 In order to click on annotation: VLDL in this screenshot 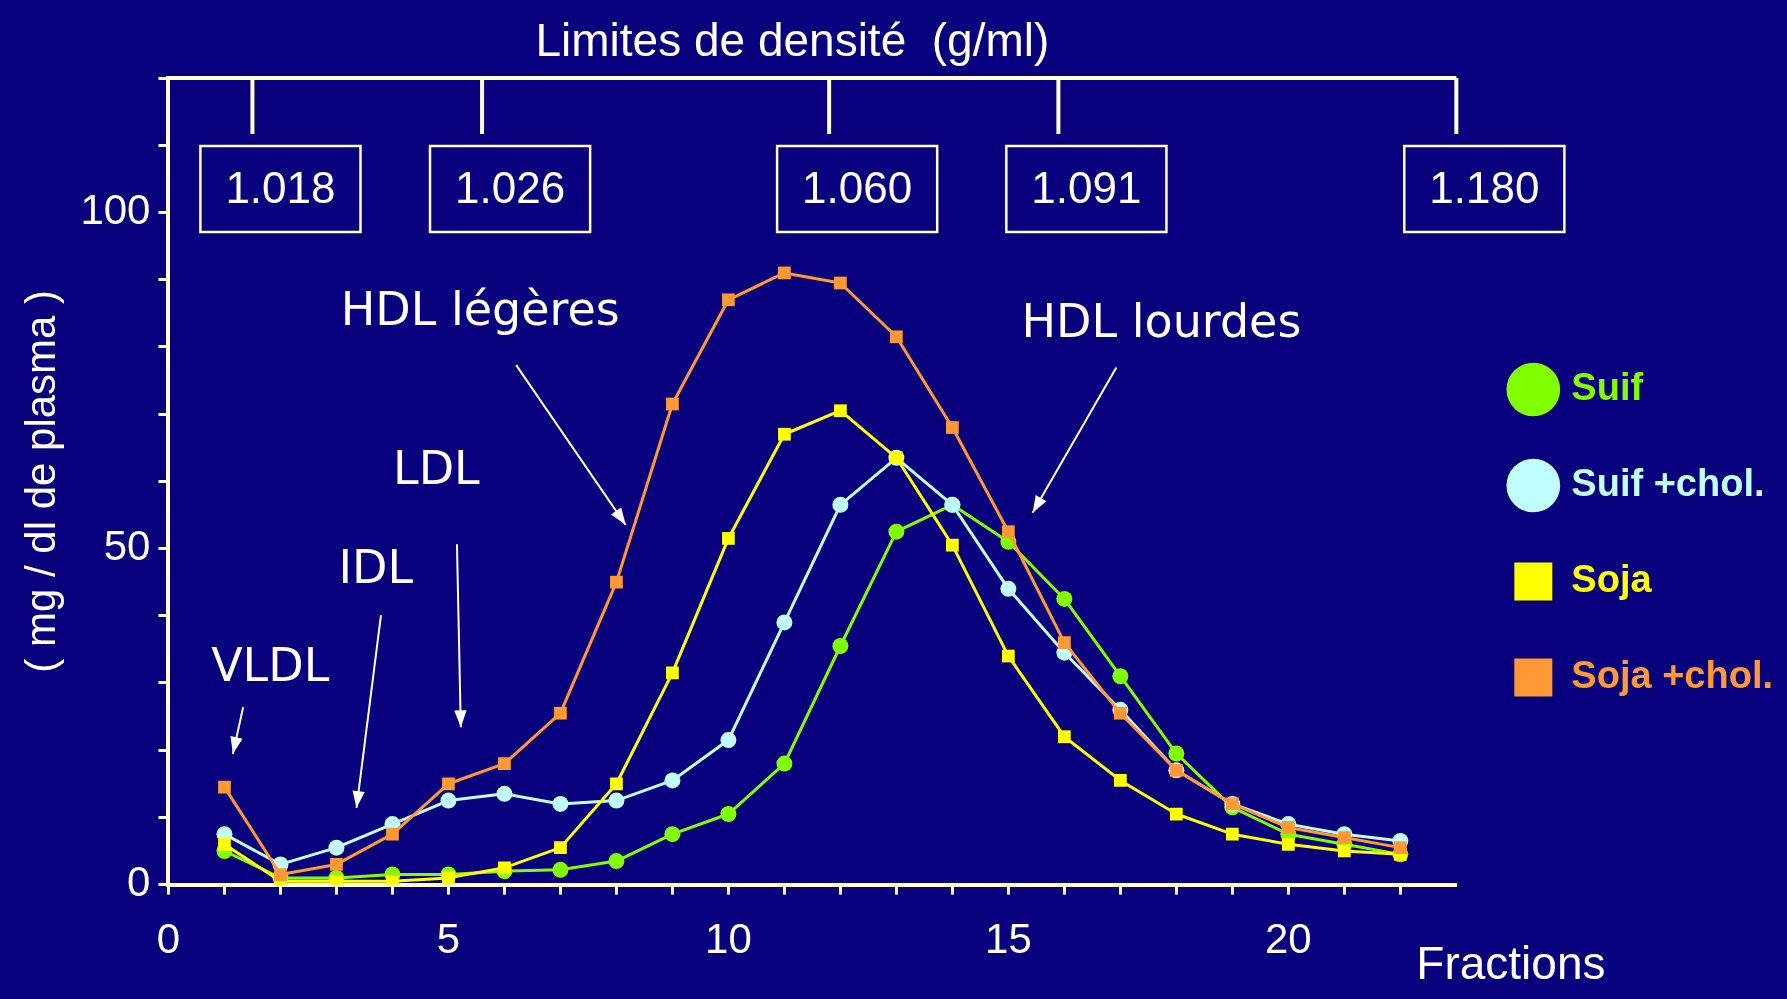, I will do `click(270, 665)`.